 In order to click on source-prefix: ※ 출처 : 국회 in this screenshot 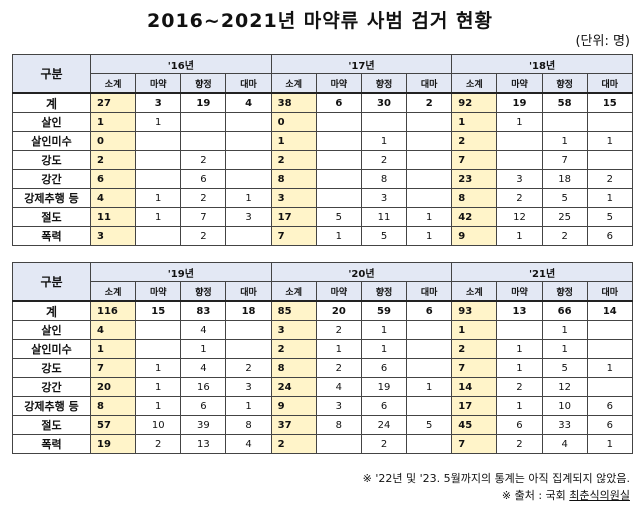, I will do `click(535, 495)`.